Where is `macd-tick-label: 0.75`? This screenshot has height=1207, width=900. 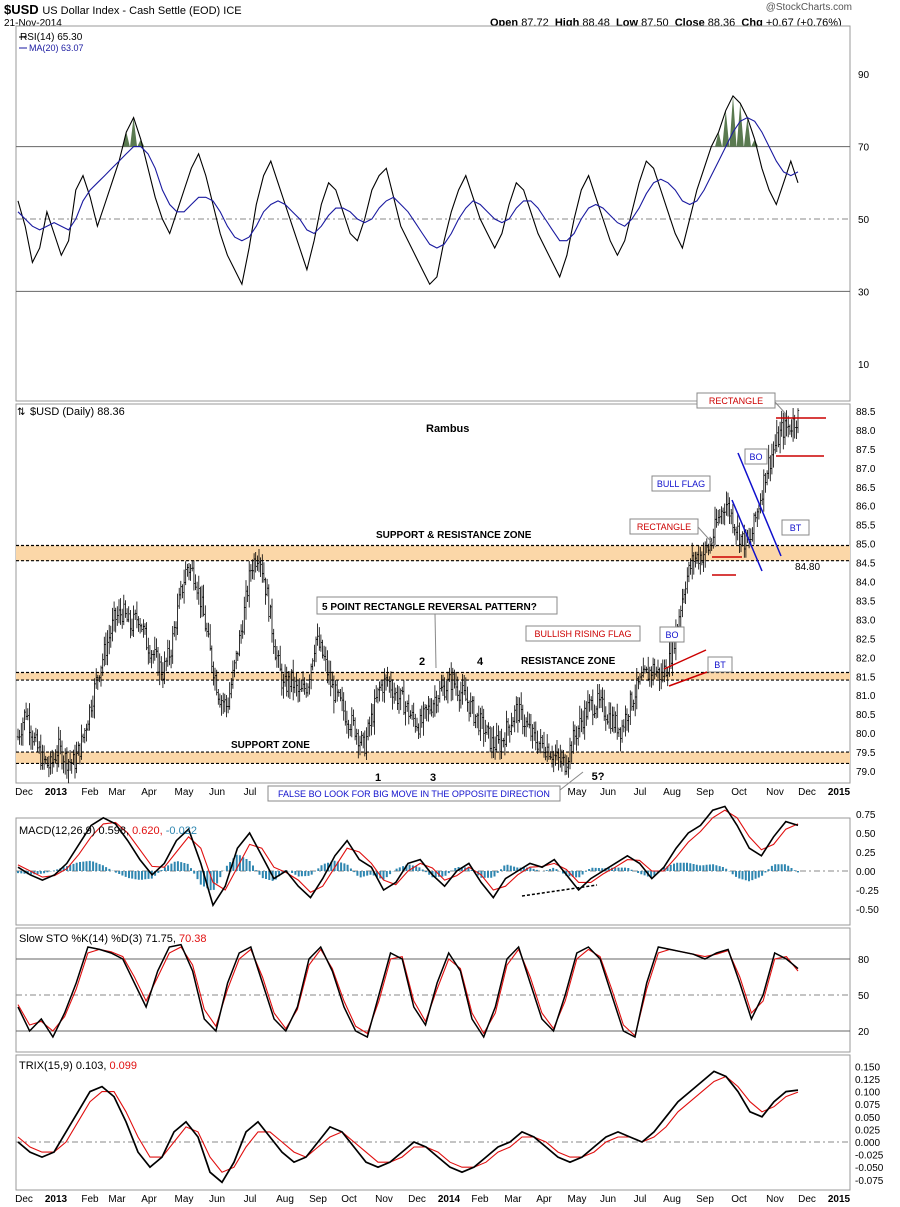 macd-tick-label: 0.75 is located at coordinates (866, 815).